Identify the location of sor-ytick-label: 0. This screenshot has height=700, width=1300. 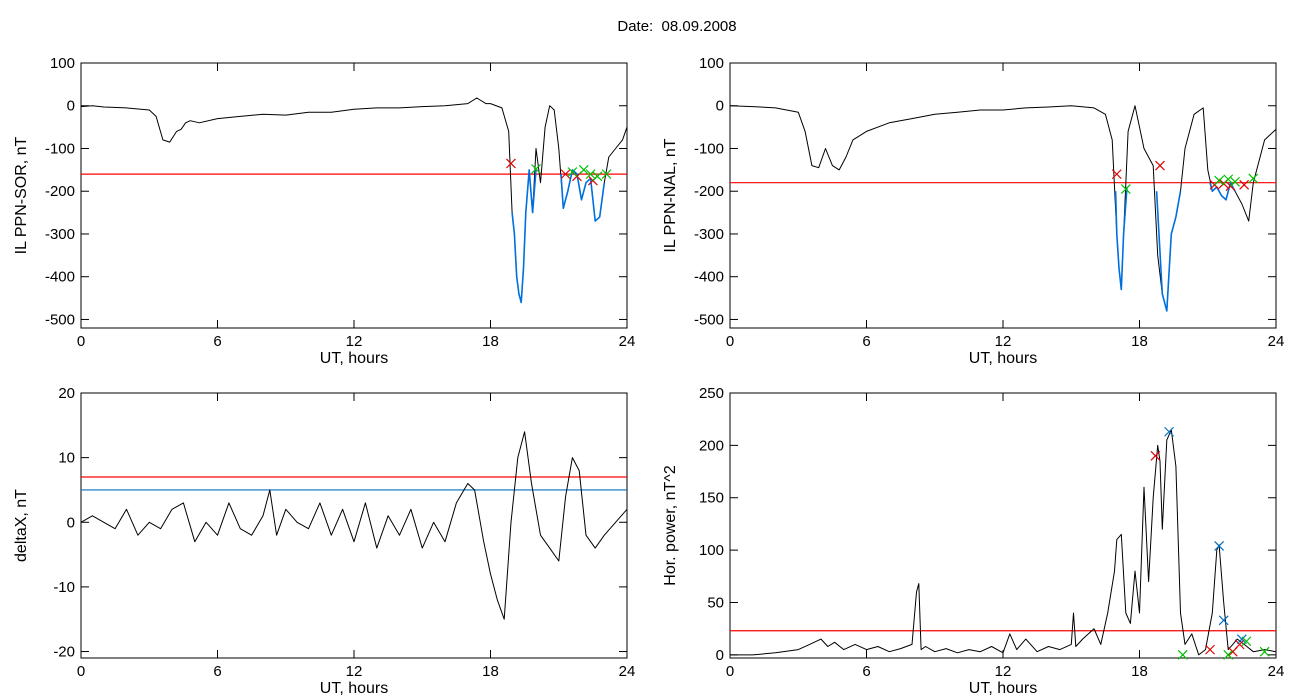
(71, 106).